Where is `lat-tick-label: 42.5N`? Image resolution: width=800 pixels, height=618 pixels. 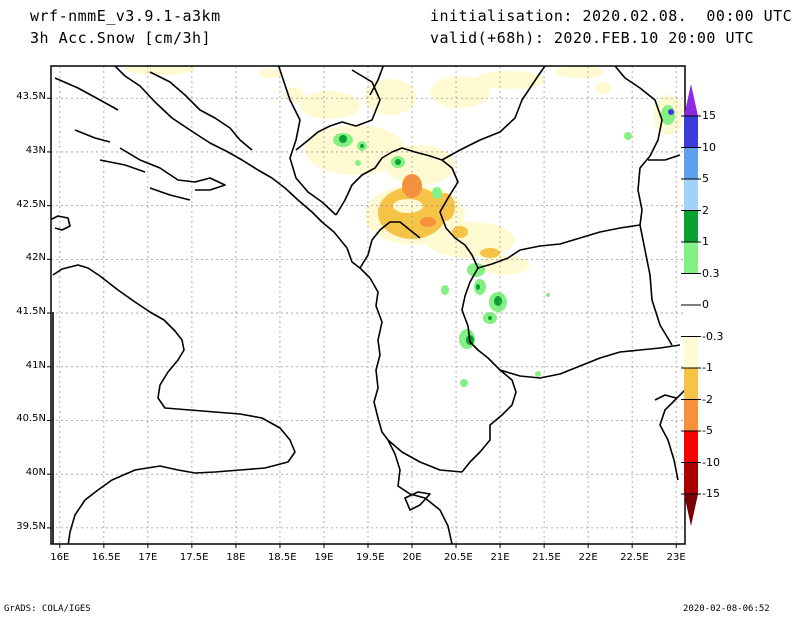 lat-tick-label: 42.5N is located at coordinates (31, 204).